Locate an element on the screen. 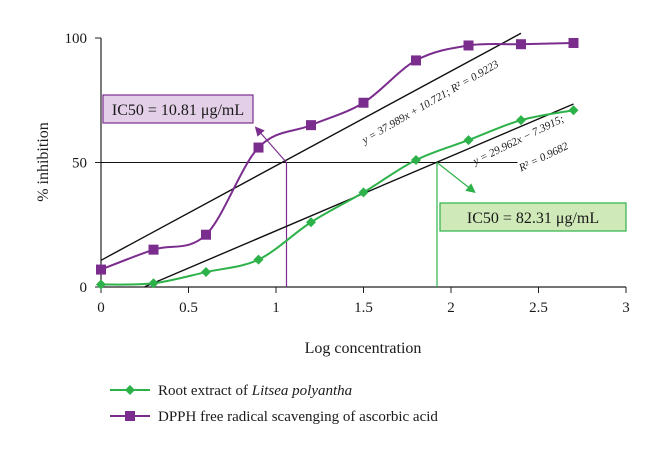 Image resolution: width=660 pixels, height=462 pixels. x-tick-label: 2 is located at coordinates (451, 308).